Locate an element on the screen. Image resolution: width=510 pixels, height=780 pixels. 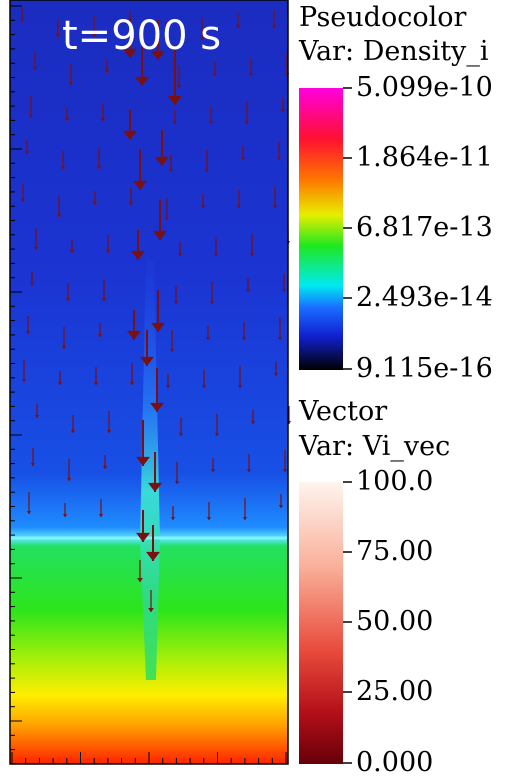
pseudocolor-colorbar is located at coordinates (321, 229).